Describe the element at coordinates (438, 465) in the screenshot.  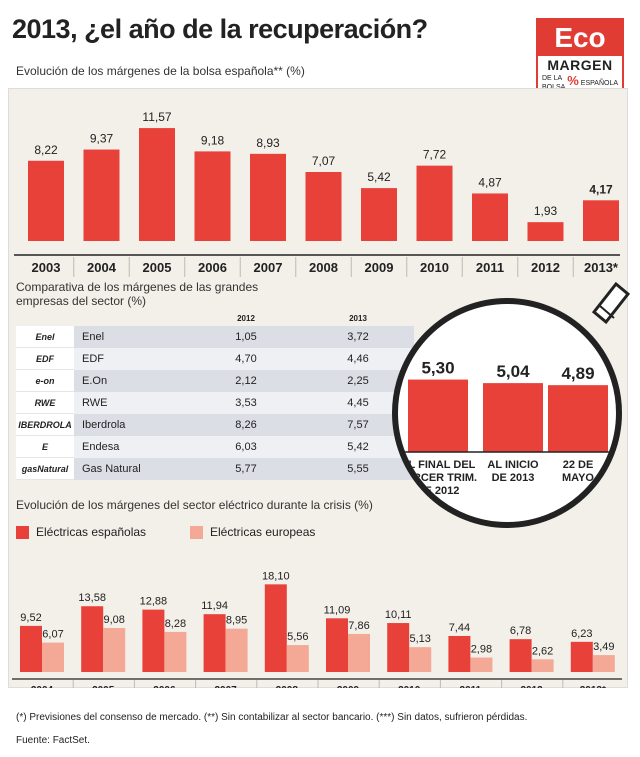
I see `magnifier-category-line: AL FINAL DEL` at that location.